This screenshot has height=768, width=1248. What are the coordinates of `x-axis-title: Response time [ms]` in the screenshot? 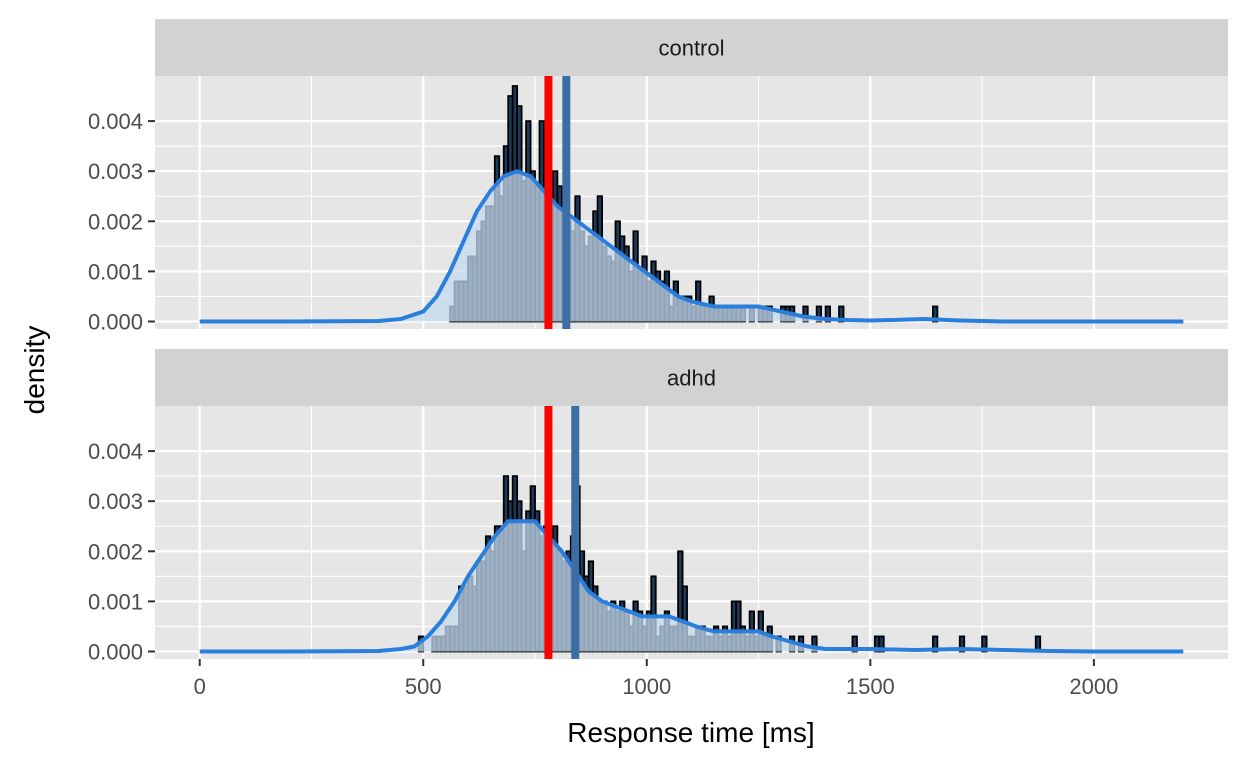 It's located at (690, 732).